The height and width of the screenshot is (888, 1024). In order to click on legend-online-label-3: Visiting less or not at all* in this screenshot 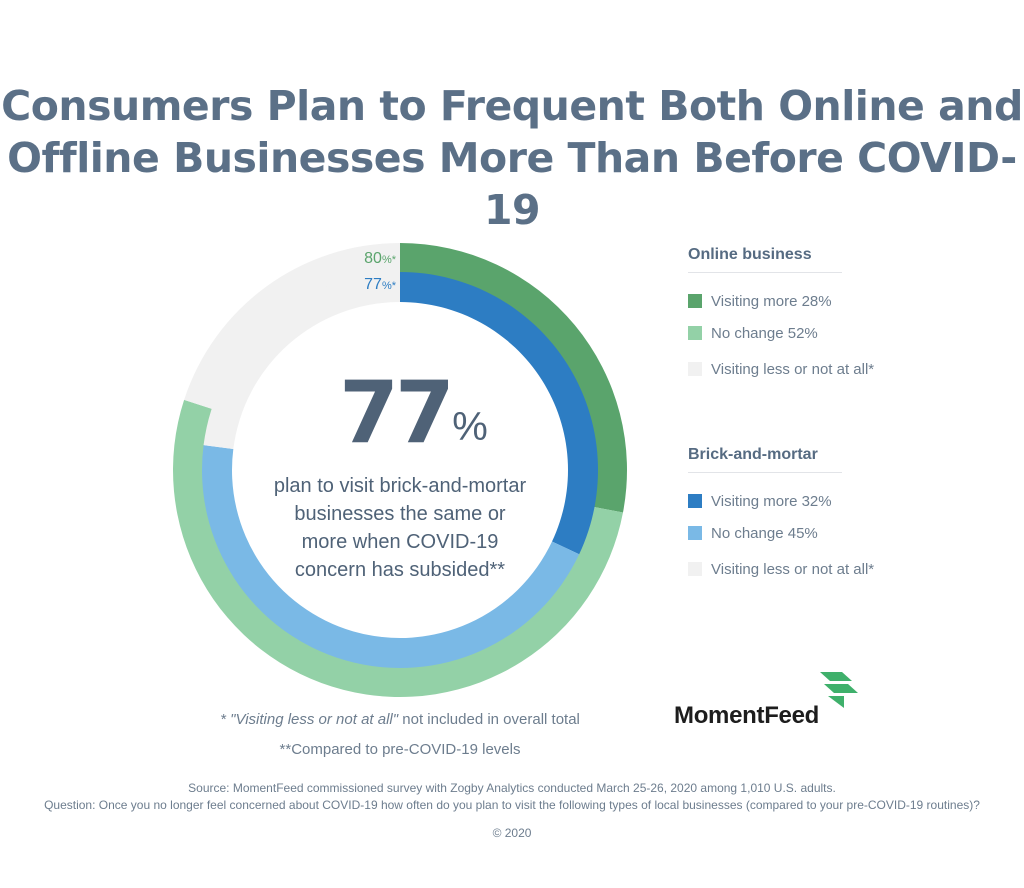, I will do `click(793, 369)`.